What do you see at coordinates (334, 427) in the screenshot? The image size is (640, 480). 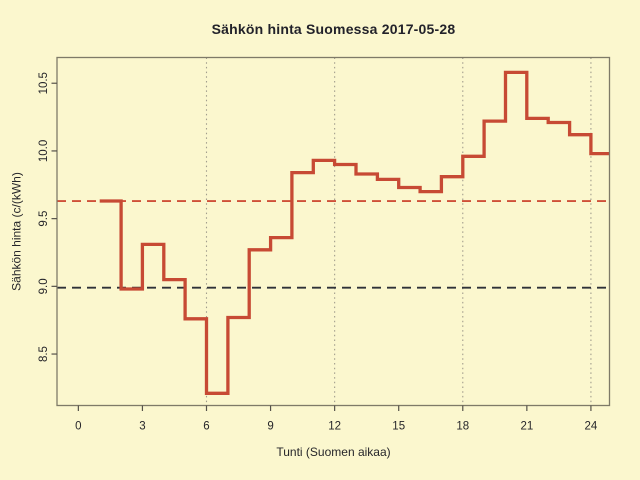 I see `x-tick-label: 12` at bounding box center [334, 427].